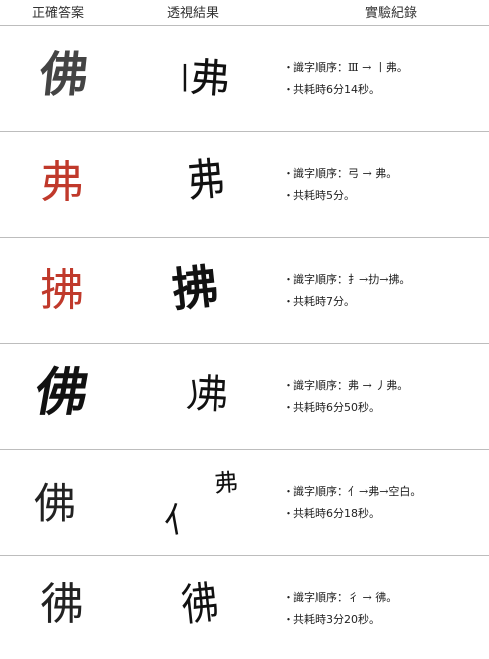 The height and width of the screenshot is (659, 489). I want to click on seen-char: 拂, so click(195, 288).